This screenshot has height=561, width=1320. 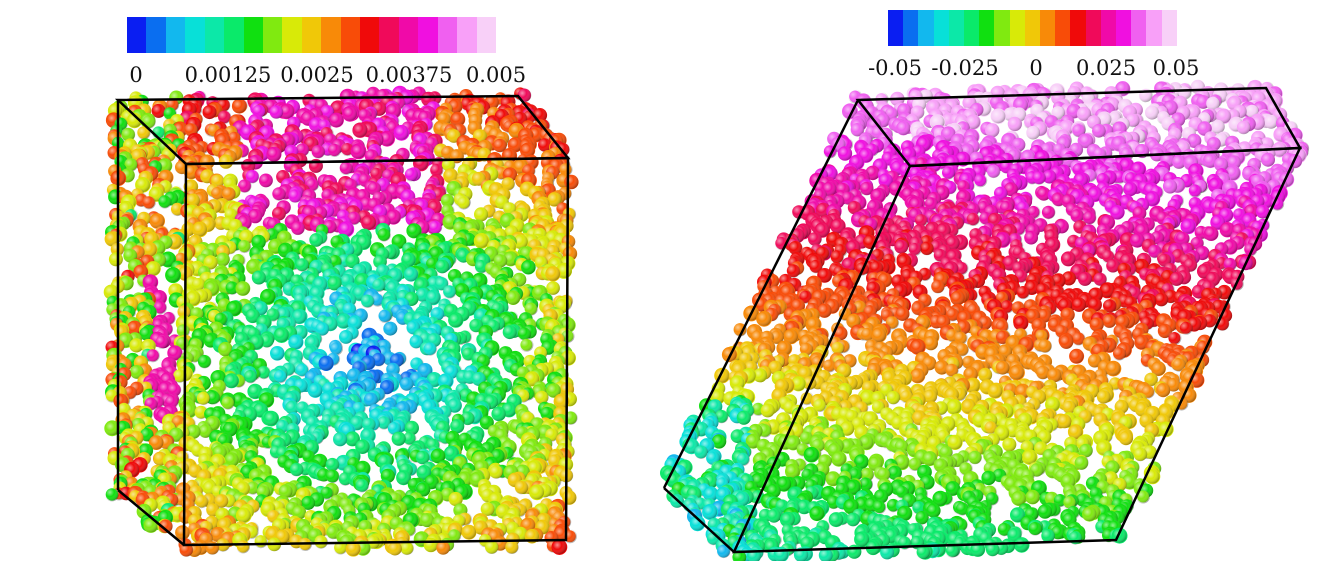 What do you see at coordinates (228, 75) in the screenshot?
I see `left-tick-label: 0.00125` at bounding box center [228, 75].